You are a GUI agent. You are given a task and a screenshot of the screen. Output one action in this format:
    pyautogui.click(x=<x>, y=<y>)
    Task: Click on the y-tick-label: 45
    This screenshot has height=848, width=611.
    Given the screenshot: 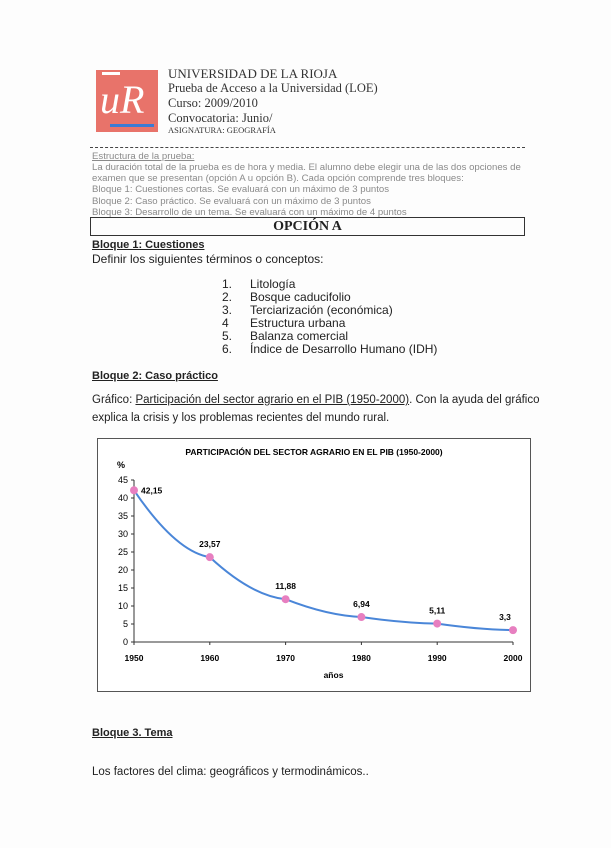 What is the action you would take?
    pyautogui.click(x=123, y=480)
    